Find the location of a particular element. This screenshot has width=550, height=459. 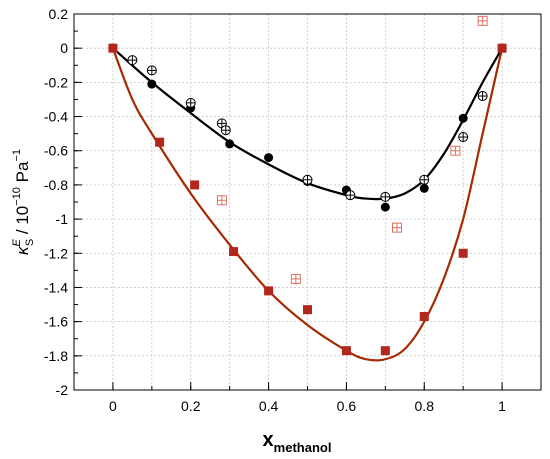

y-tick-label: -1.2 is located at coordinates (56, 253).